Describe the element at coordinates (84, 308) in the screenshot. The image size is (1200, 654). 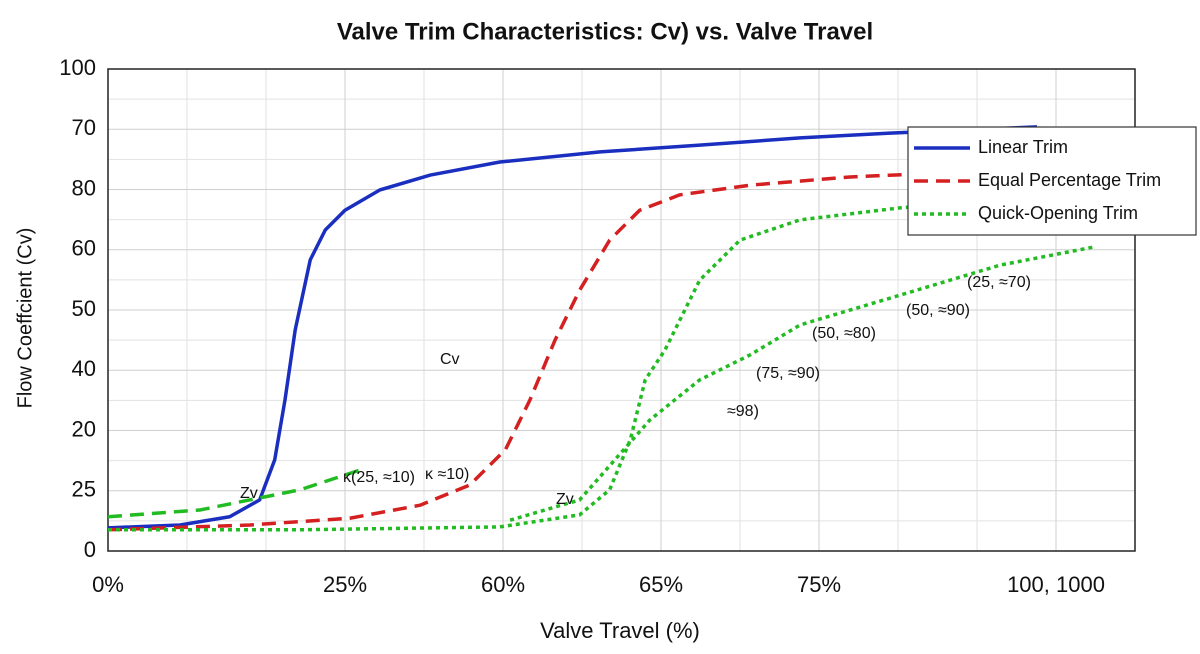
I see `y-tick-label: 50` at that location.